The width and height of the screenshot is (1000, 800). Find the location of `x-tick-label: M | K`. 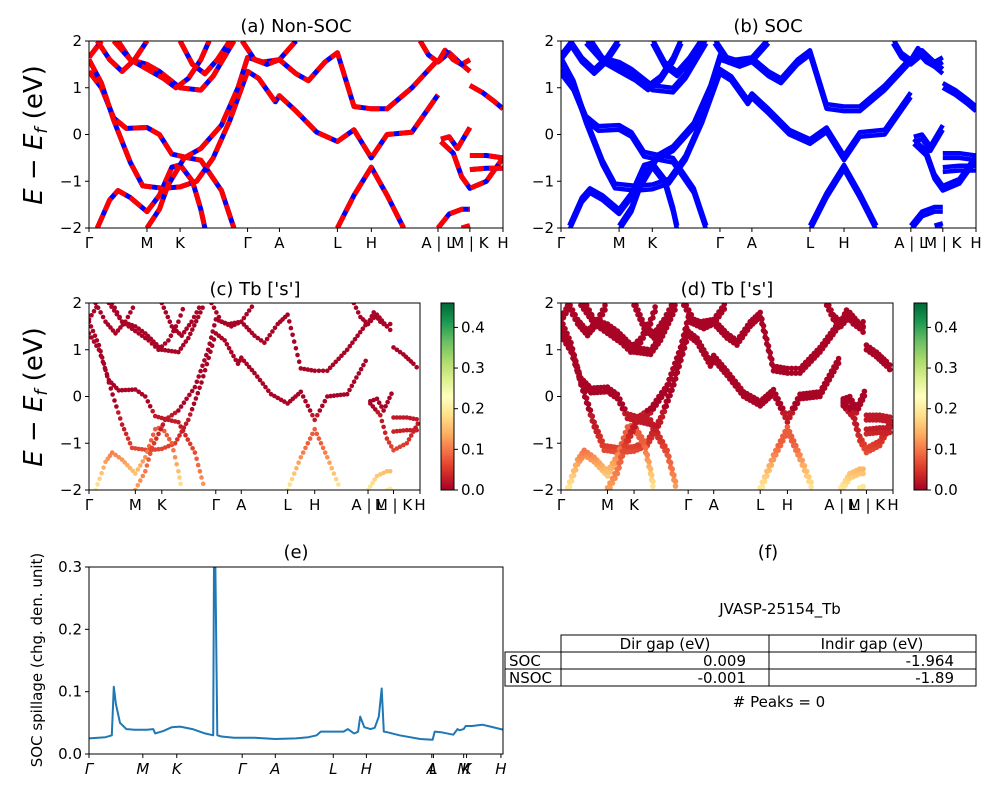

x-tick-label: M | K is located at coordinates (470, 243).